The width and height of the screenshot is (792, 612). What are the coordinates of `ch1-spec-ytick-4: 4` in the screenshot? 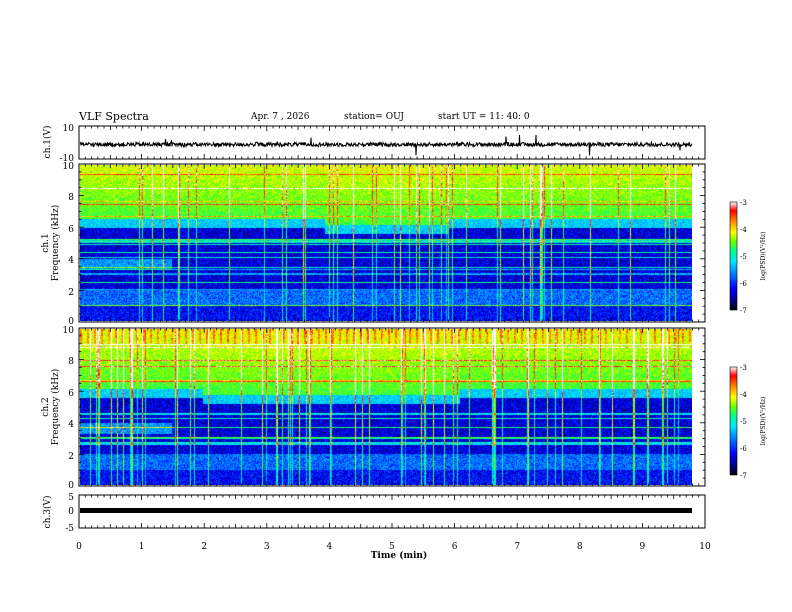 It's located at (71, 261).